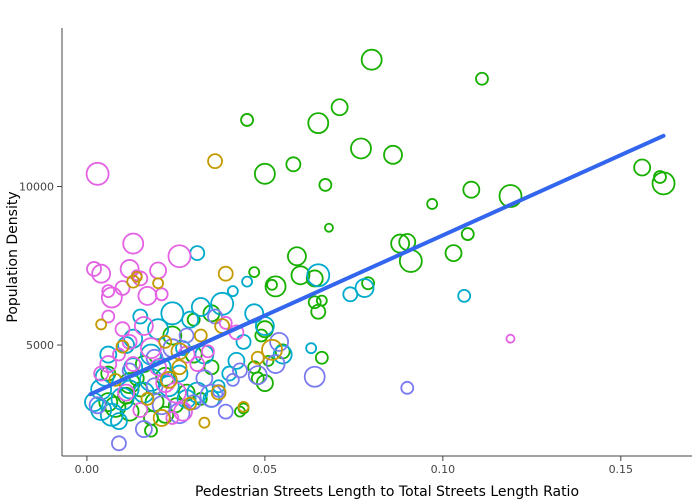 The height and width of the screenshot is (500, 700). What do you see at coordinates (621, 469) in the screenshot?
I see `x-tick-label: 0.15` at bounding box center [621, 469].